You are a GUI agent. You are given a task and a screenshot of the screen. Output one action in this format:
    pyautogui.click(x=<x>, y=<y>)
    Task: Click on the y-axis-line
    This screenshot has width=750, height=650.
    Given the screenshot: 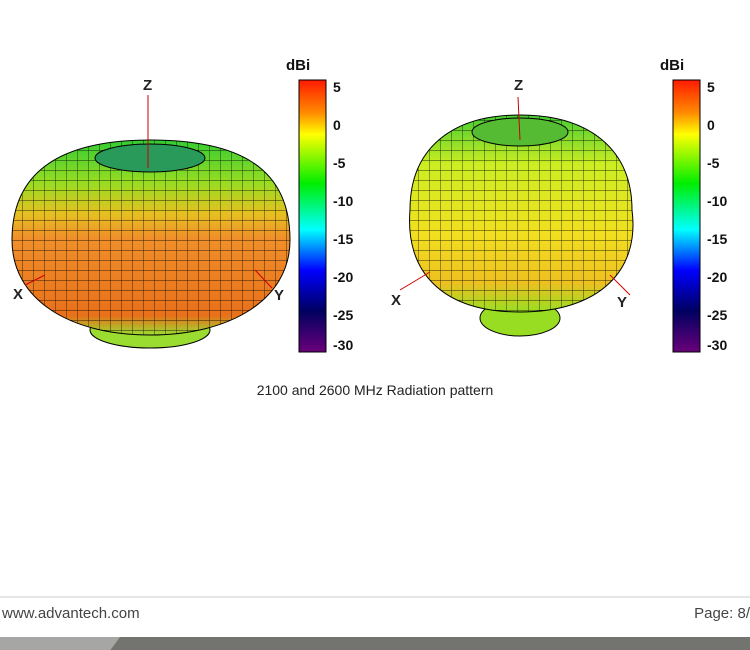 What is the action you would take?
    pyautogui.click(x=263, y=279)
    